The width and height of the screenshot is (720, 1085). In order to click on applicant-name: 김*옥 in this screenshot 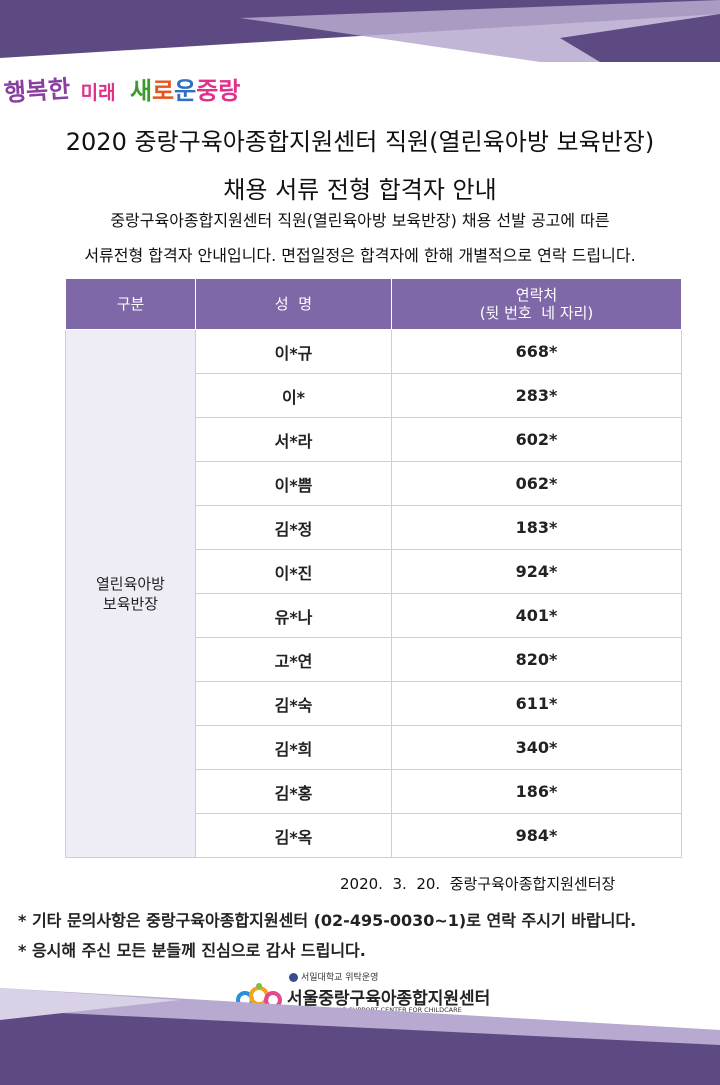, I will do `click(293, 835)`.